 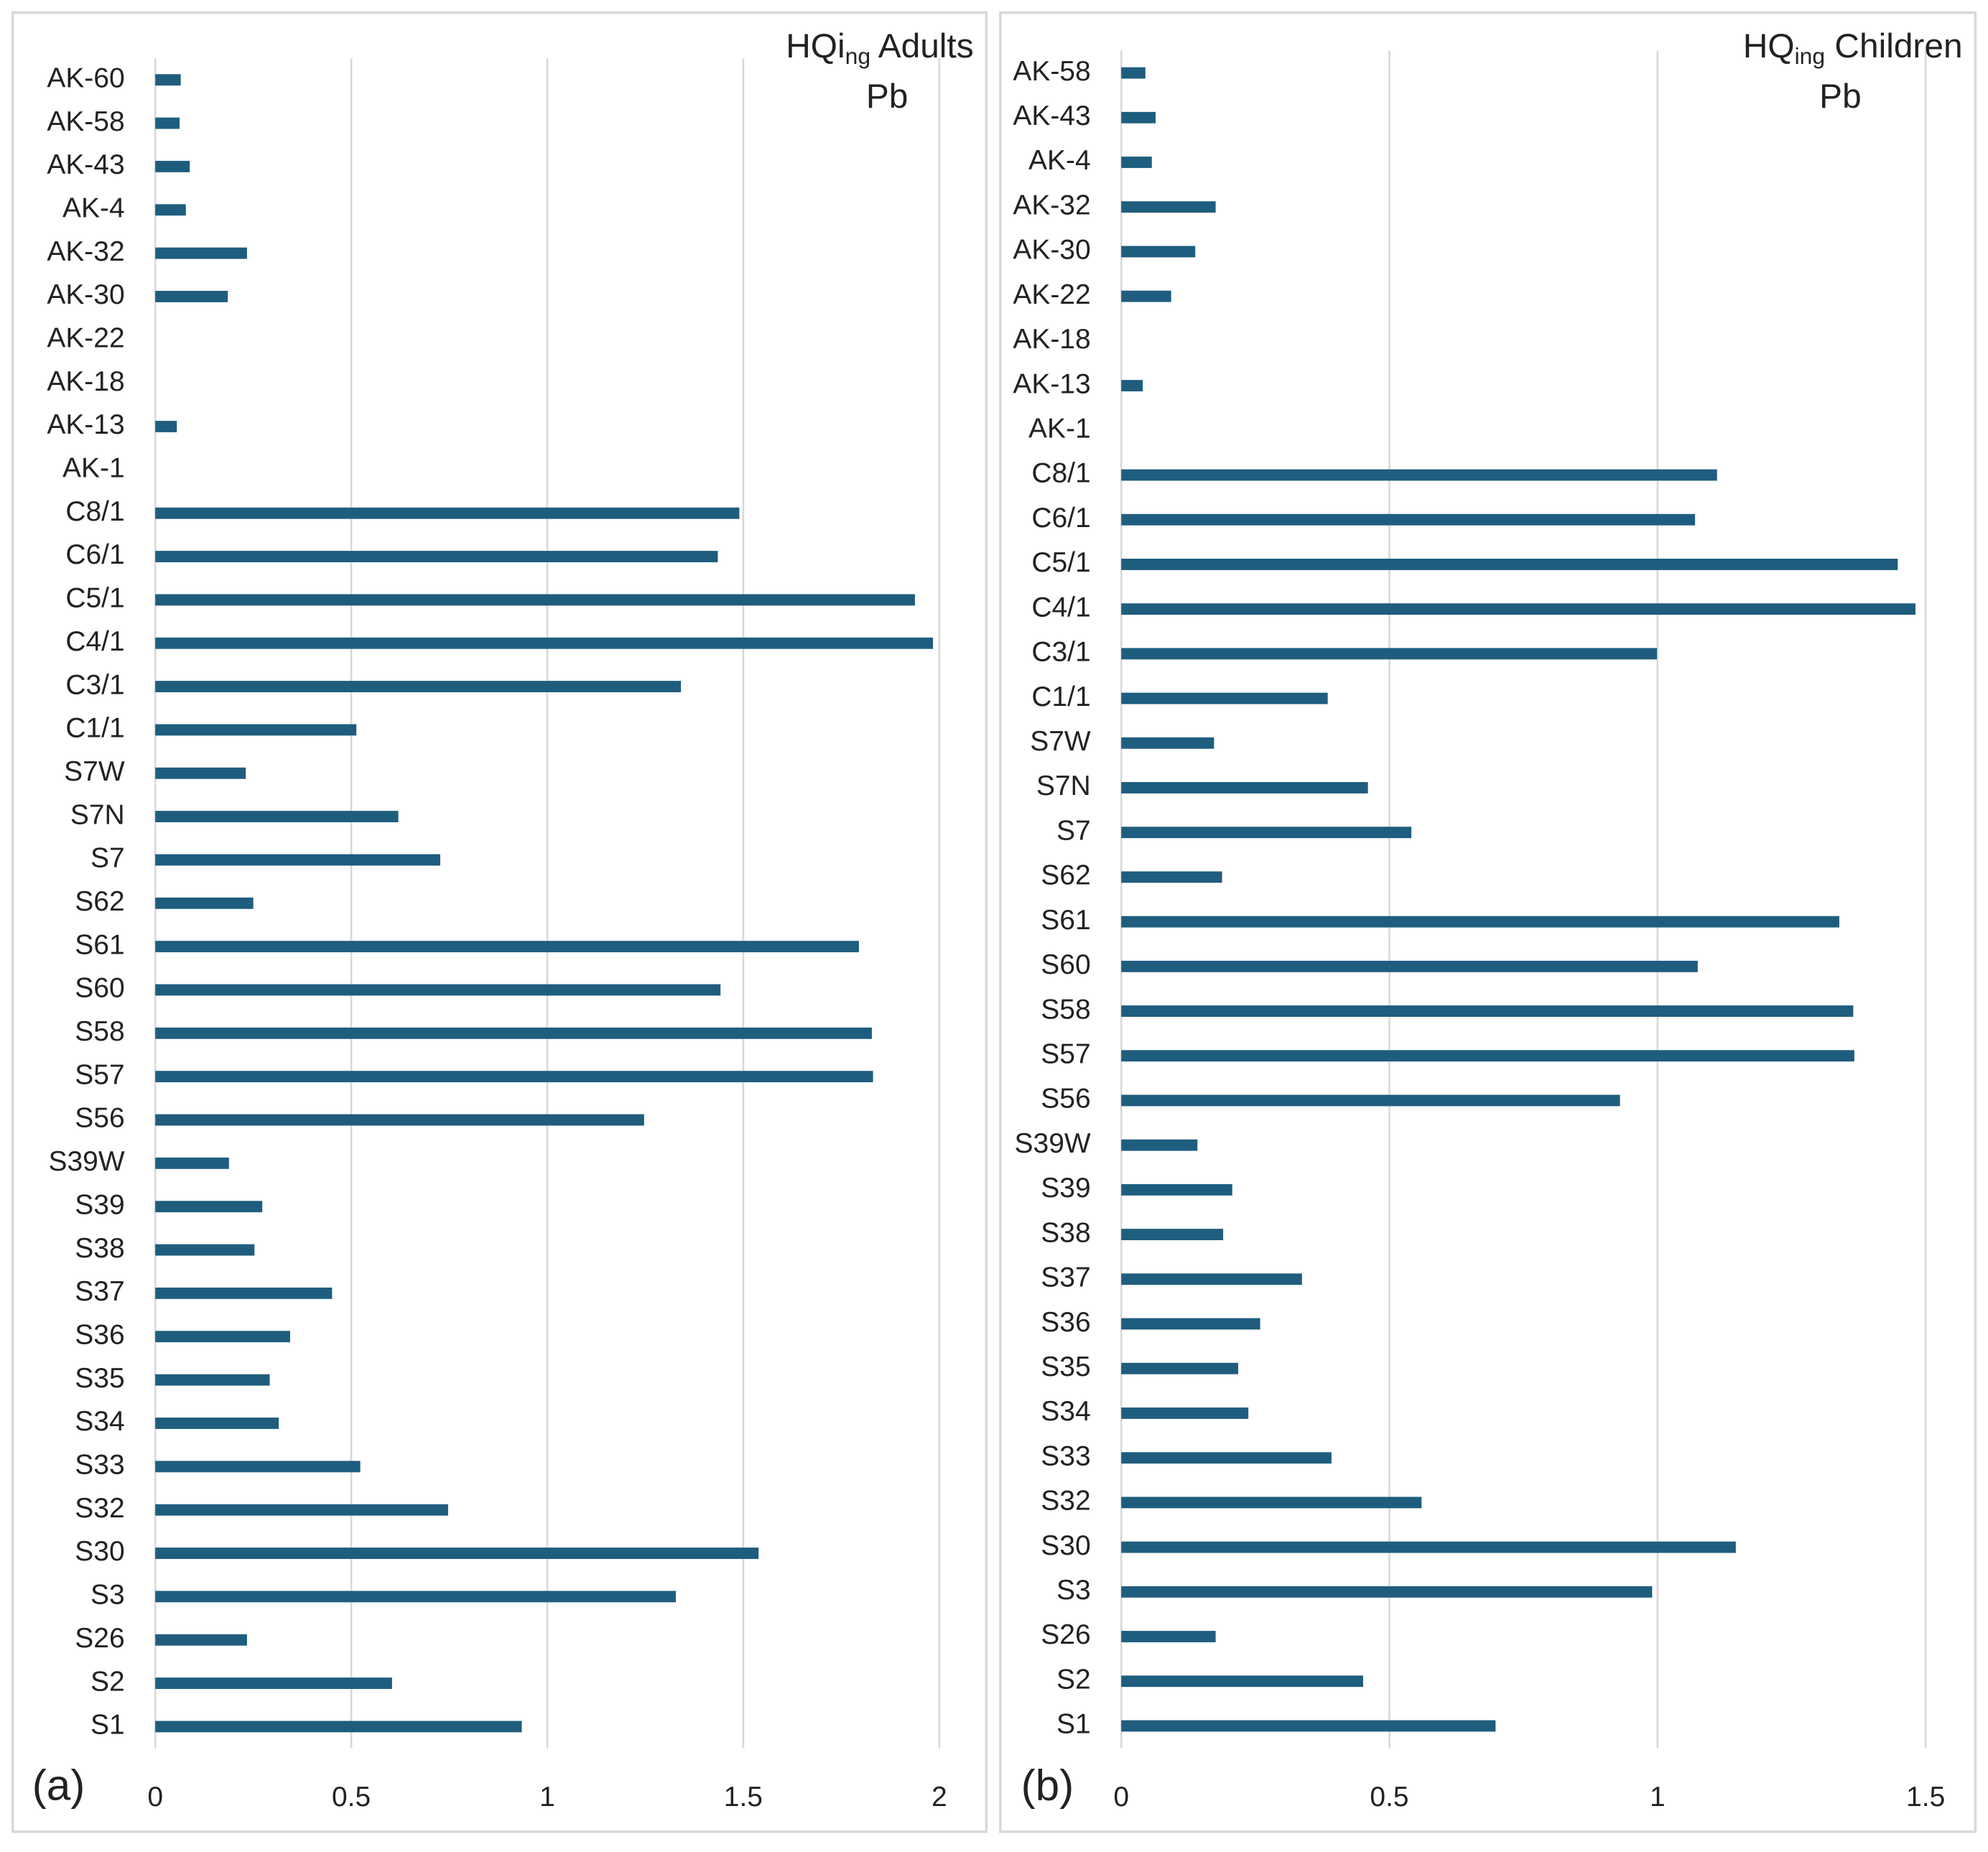 I want to click on y-tick-label: S33, so click(x=1066, y=1456).